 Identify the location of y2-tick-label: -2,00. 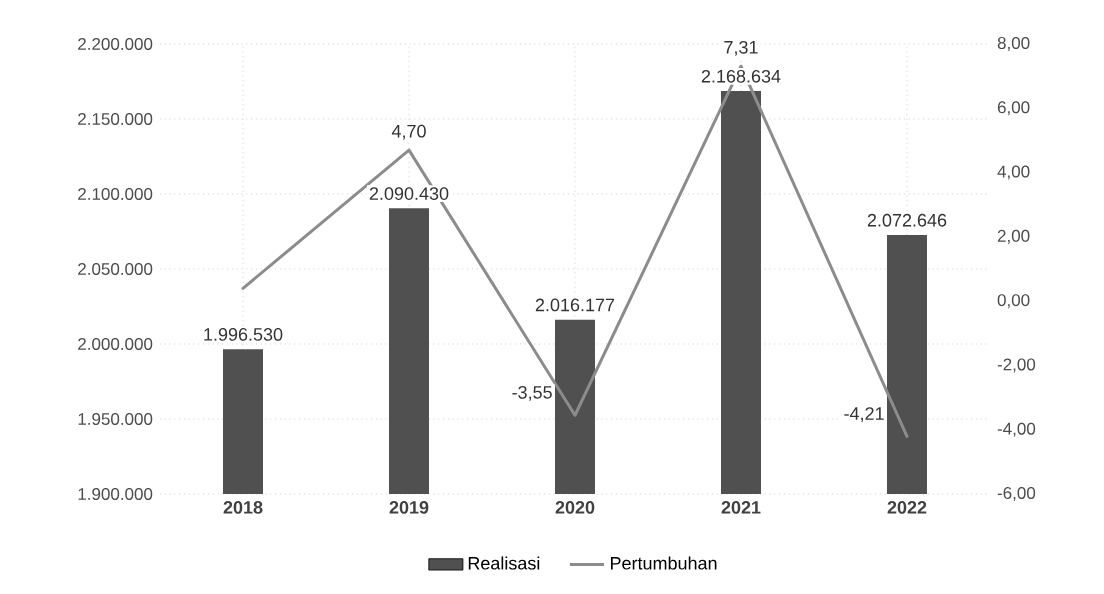
(1016, 365).